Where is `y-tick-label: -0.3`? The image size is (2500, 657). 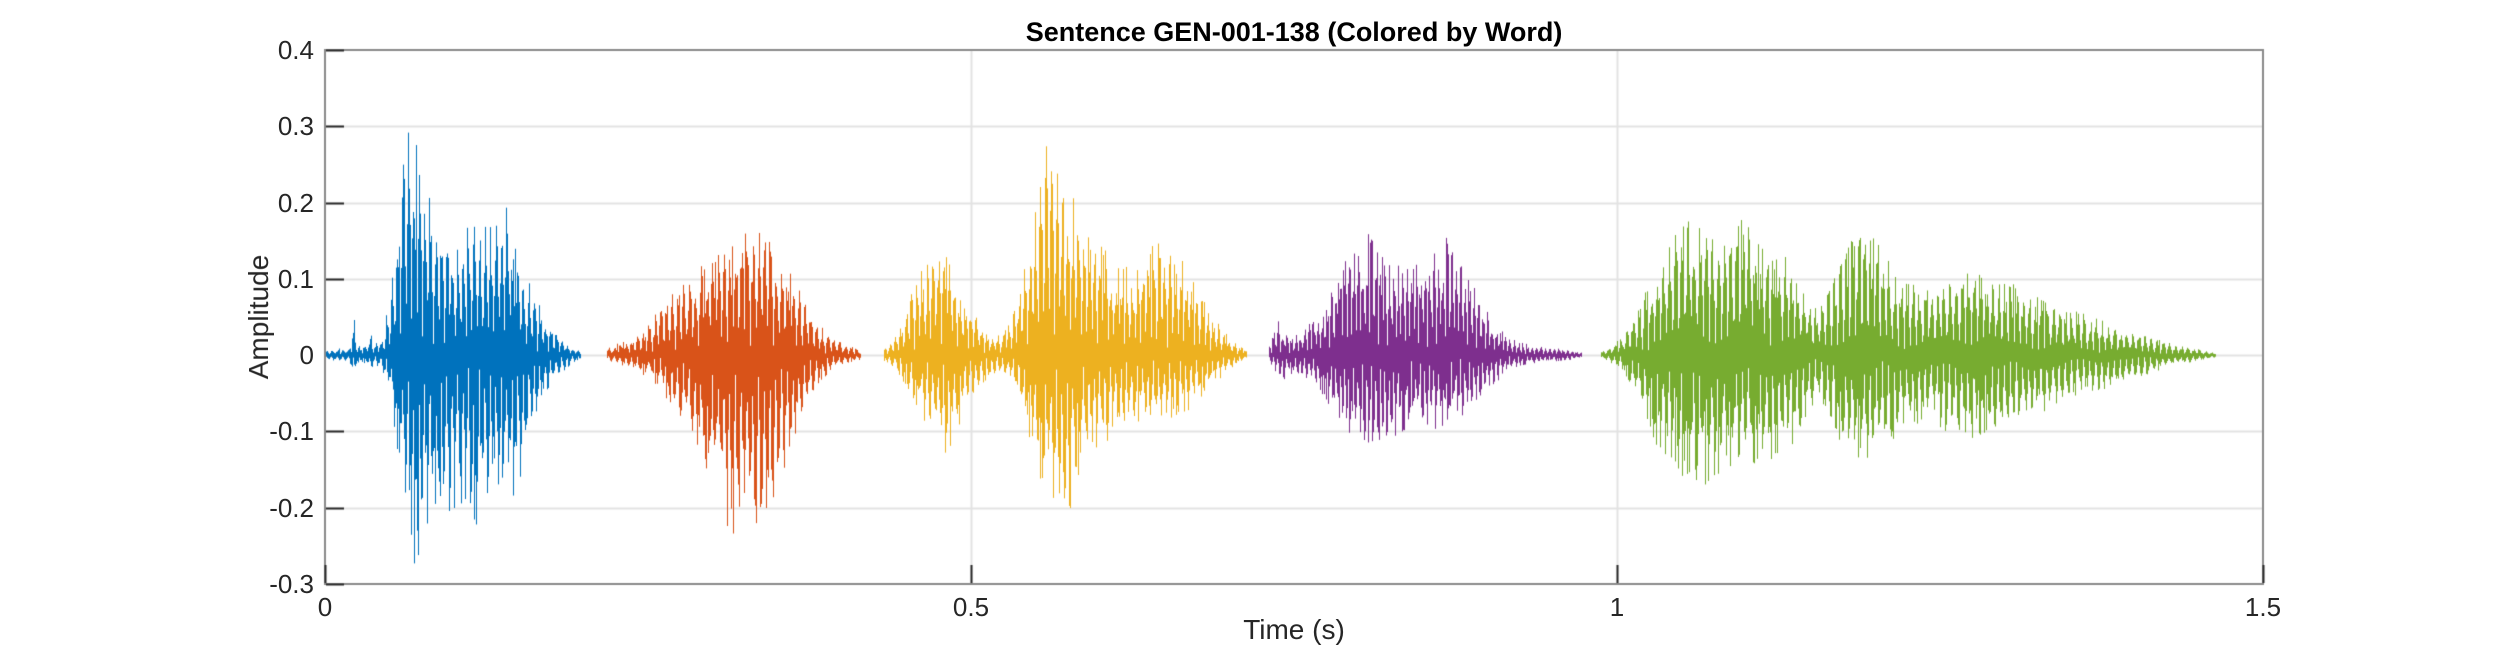 y-tick-label: -0.3 is located at coordinates (291, 584).